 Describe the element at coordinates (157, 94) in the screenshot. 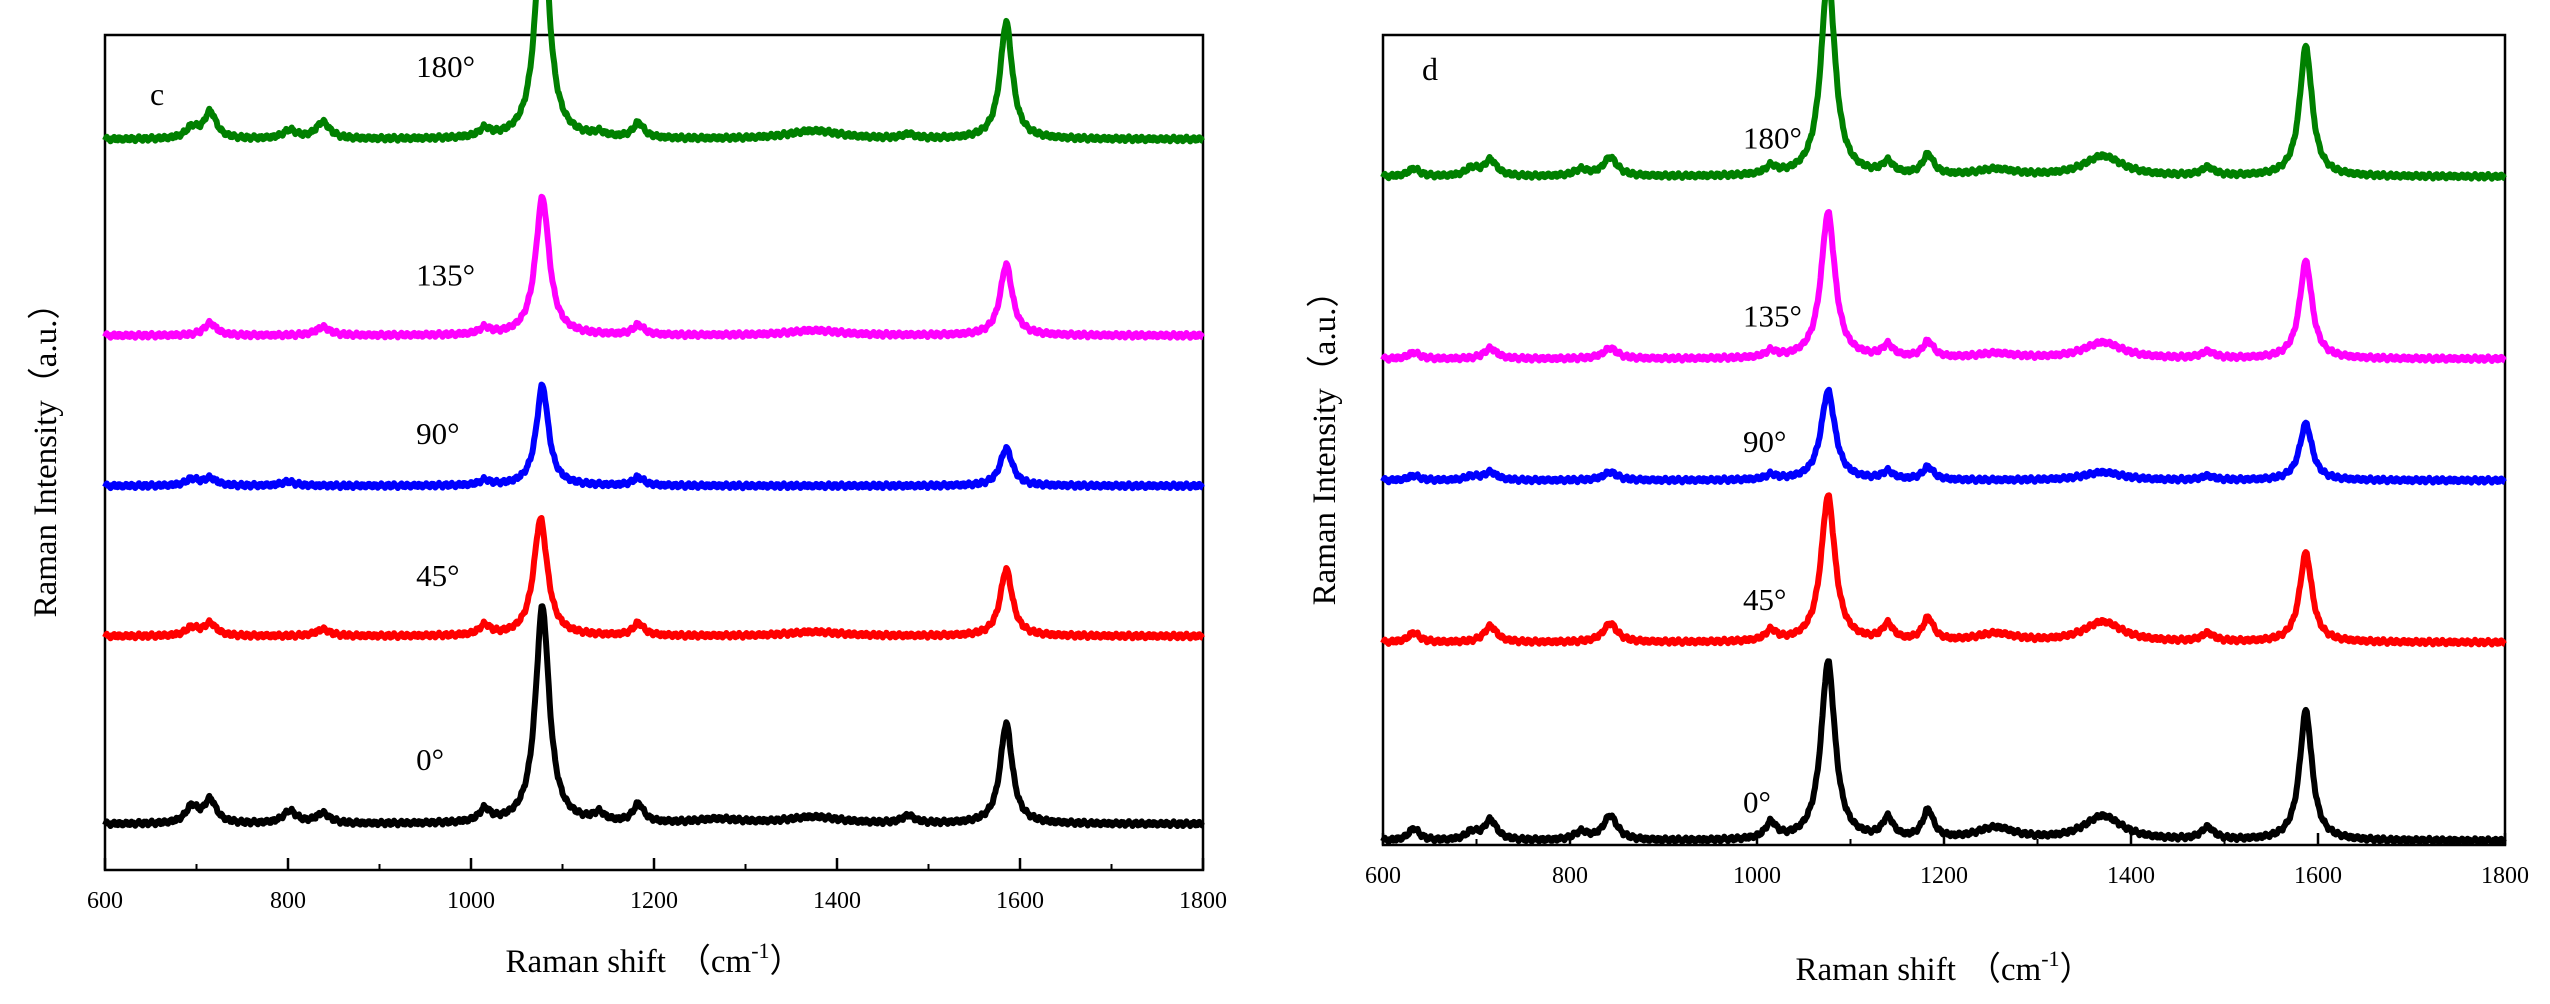

I see `panel-label: c` at that location.